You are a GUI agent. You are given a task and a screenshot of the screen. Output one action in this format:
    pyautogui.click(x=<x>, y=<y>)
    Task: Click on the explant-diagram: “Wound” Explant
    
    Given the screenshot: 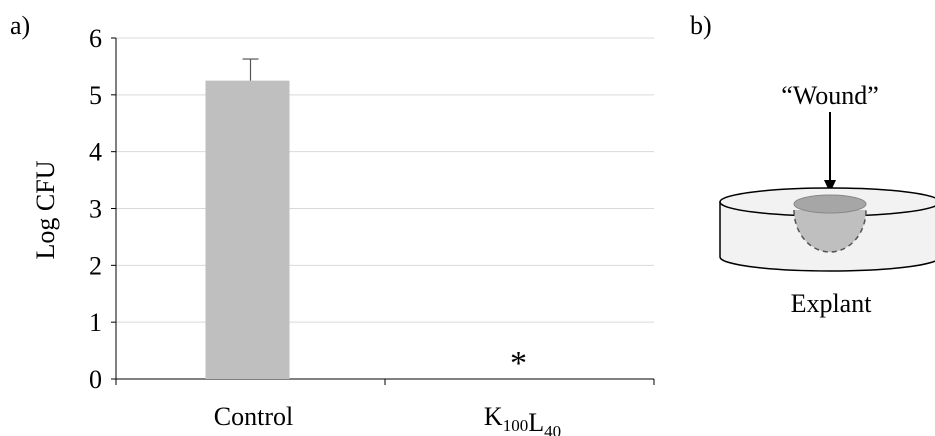 What is the action you would take?
    pyautogui.click(x=827, y=199)
    